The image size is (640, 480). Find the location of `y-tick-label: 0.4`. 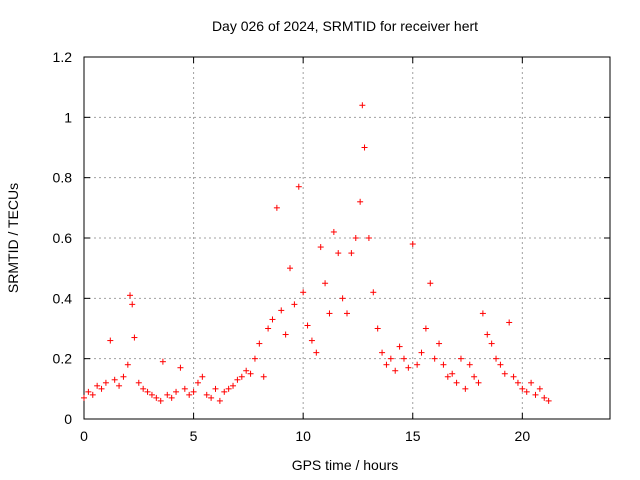

y-tick-label: 0.4 is located at coordinates (63, 298).